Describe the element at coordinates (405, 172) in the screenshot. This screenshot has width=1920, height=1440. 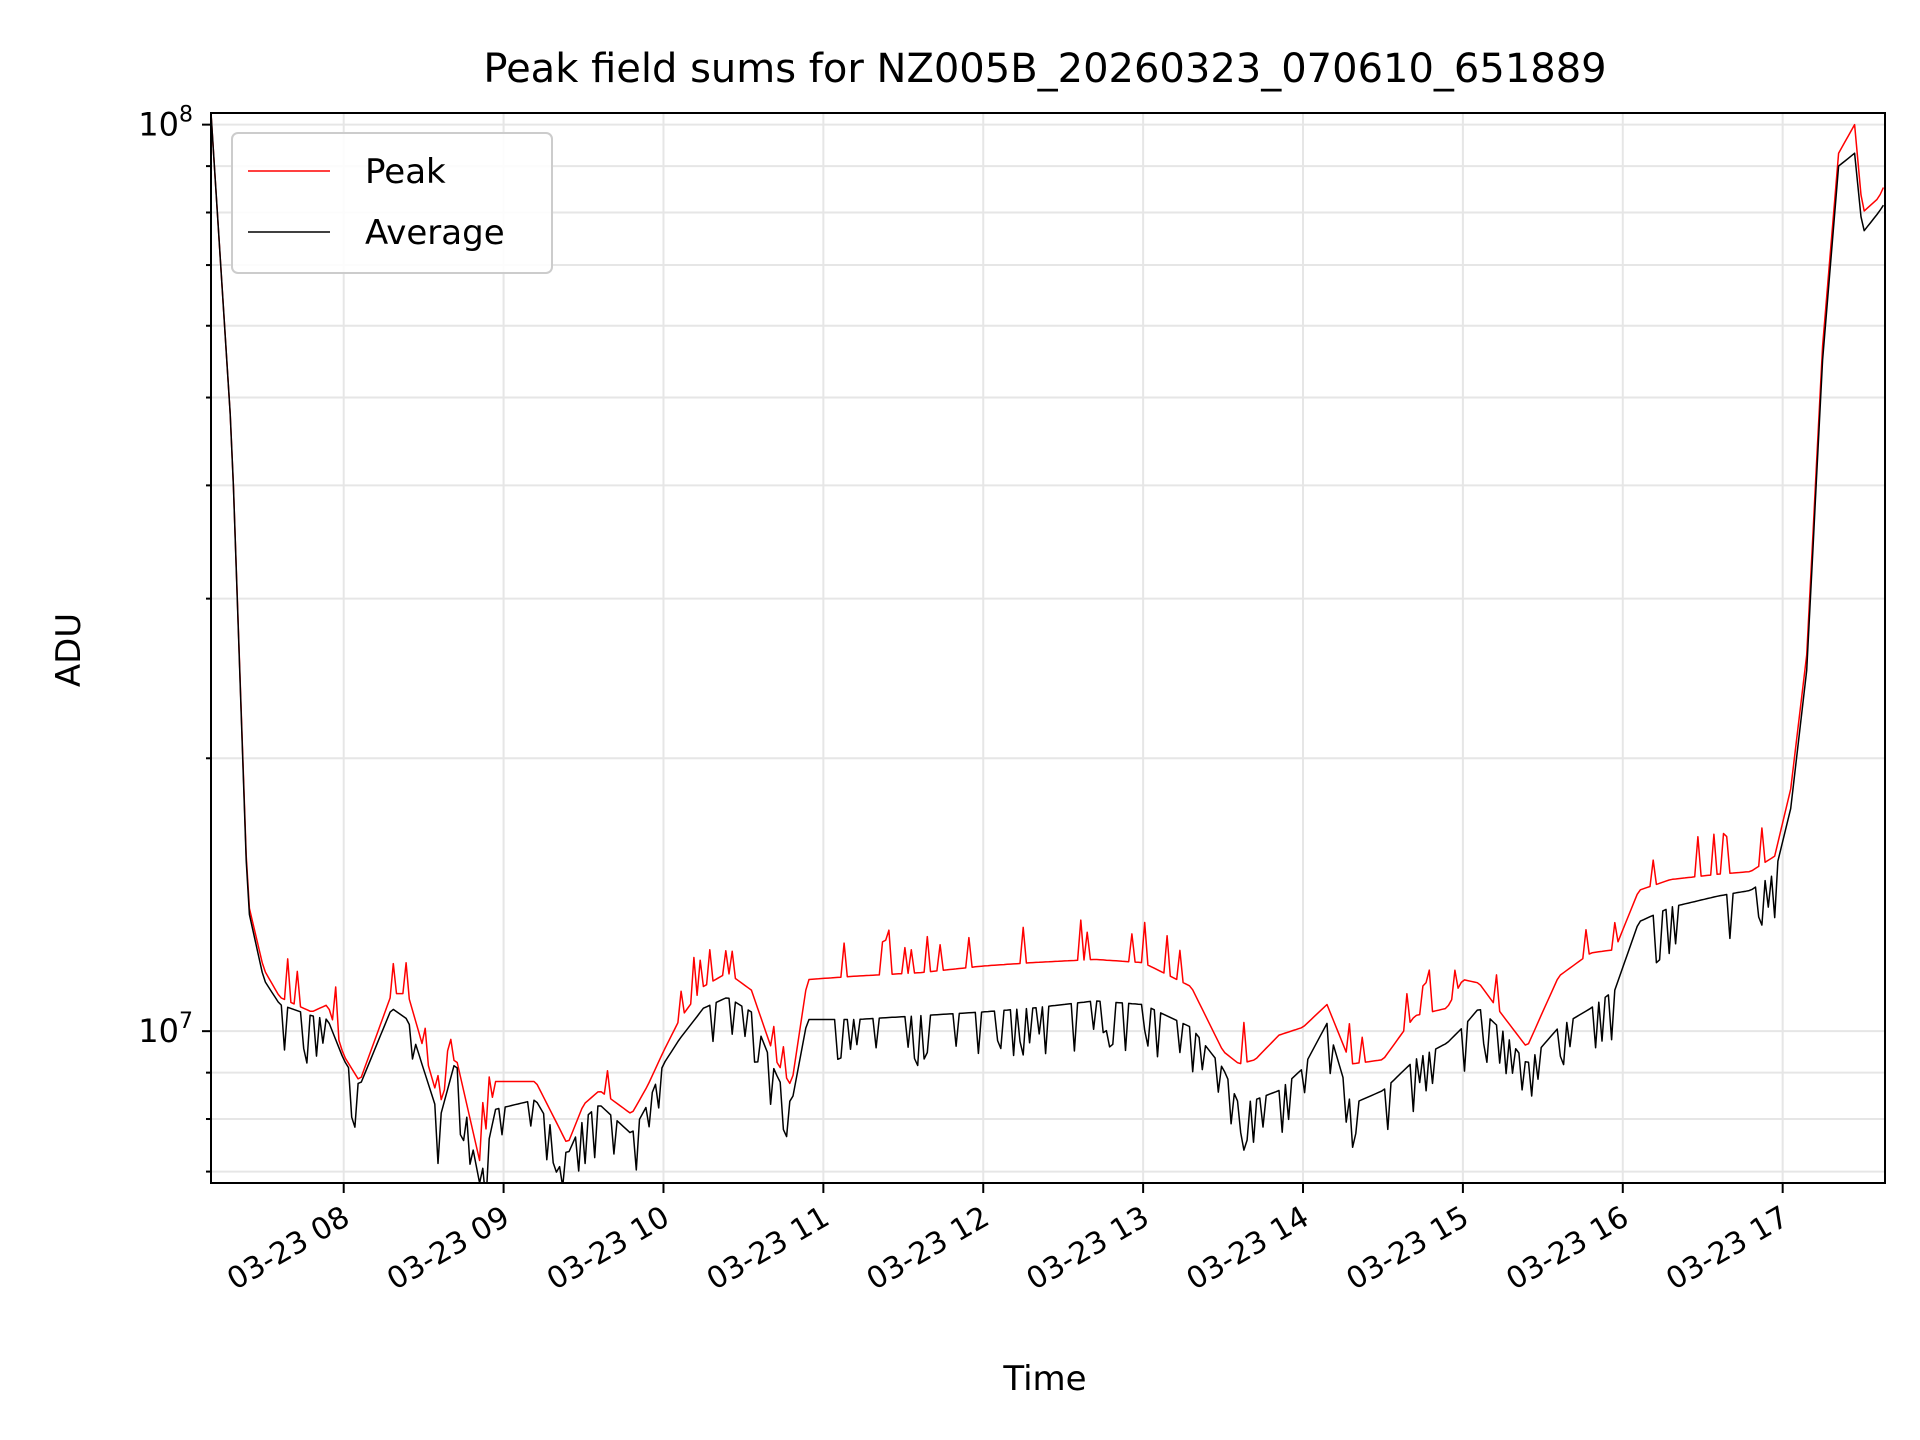
I see `legend-label-peak: Peak` at that location.